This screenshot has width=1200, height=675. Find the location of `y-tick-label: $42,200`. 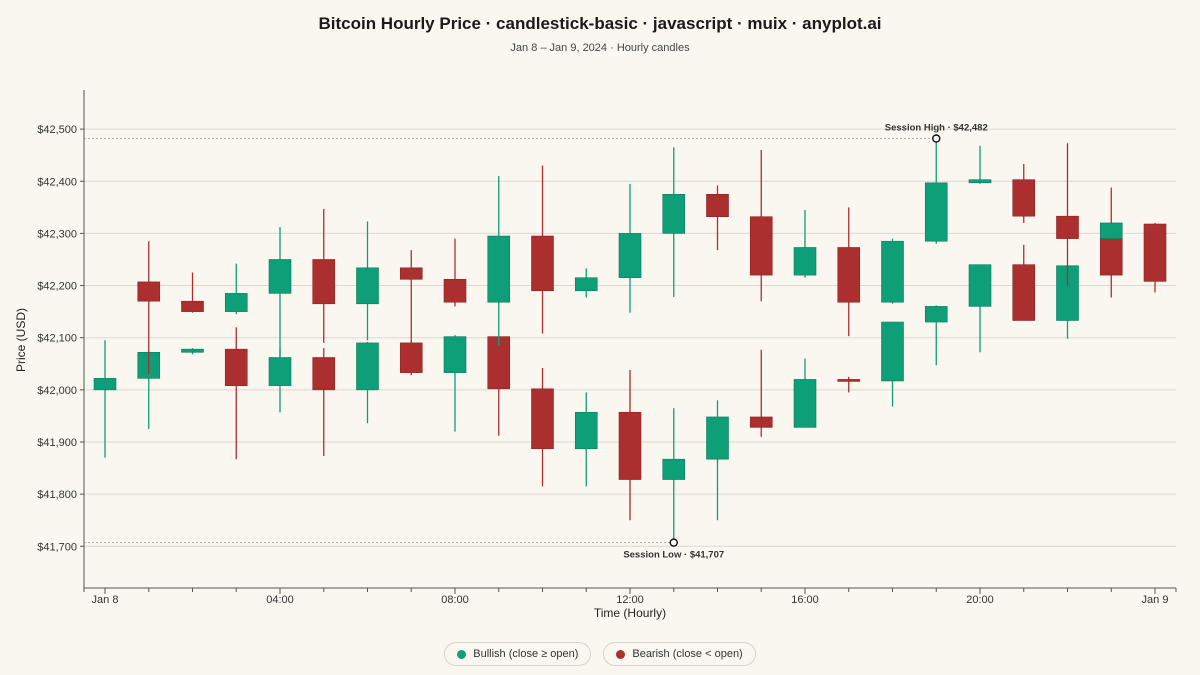

y-tick-label: $42,200 is located at coordinates (57, 287).